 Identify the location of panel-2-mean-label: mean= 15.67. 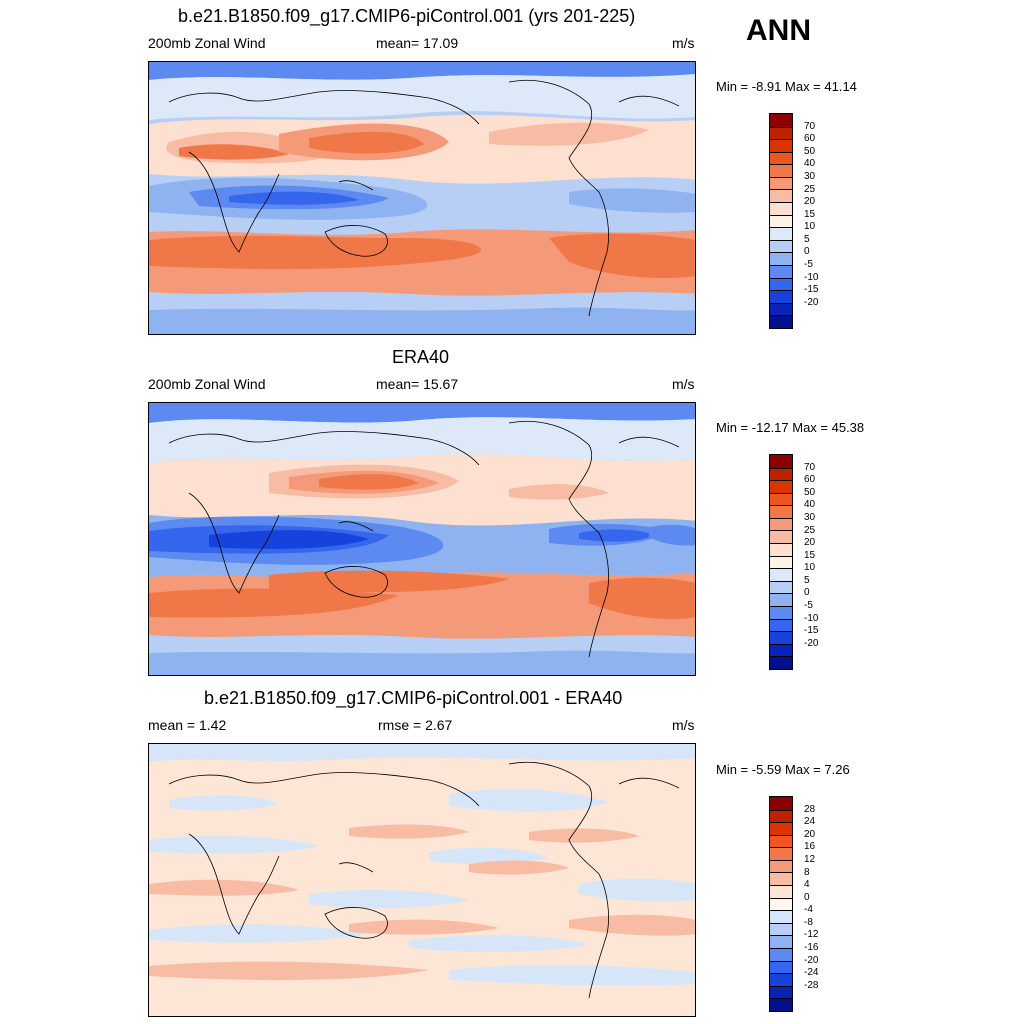
(417, 384).